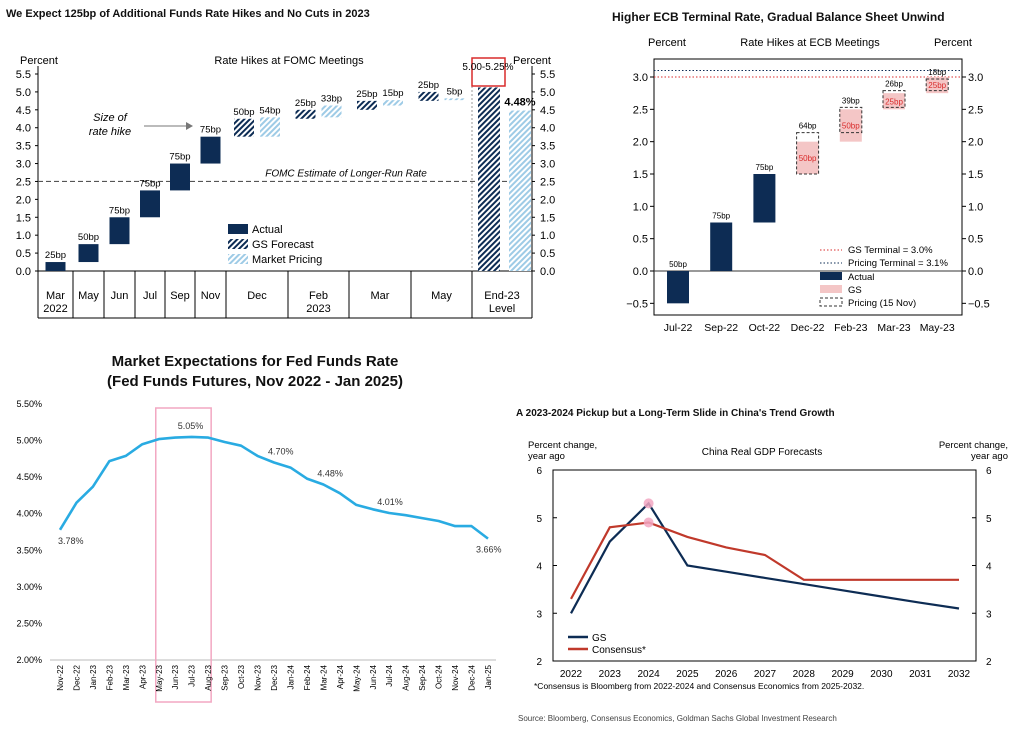  I want to click on x-tick-label: 2023, so click(610, 674).